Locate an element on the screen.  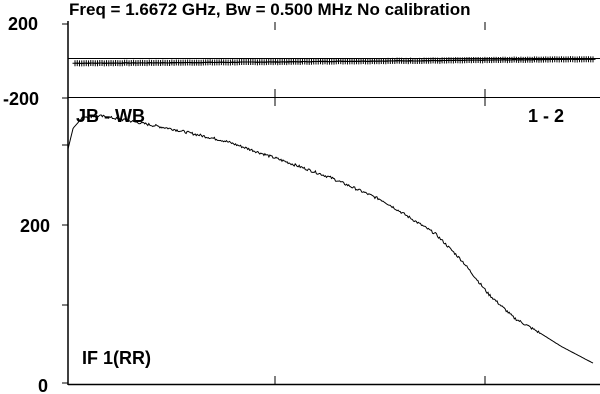
left-ticks is located at coordinates (65, 203).